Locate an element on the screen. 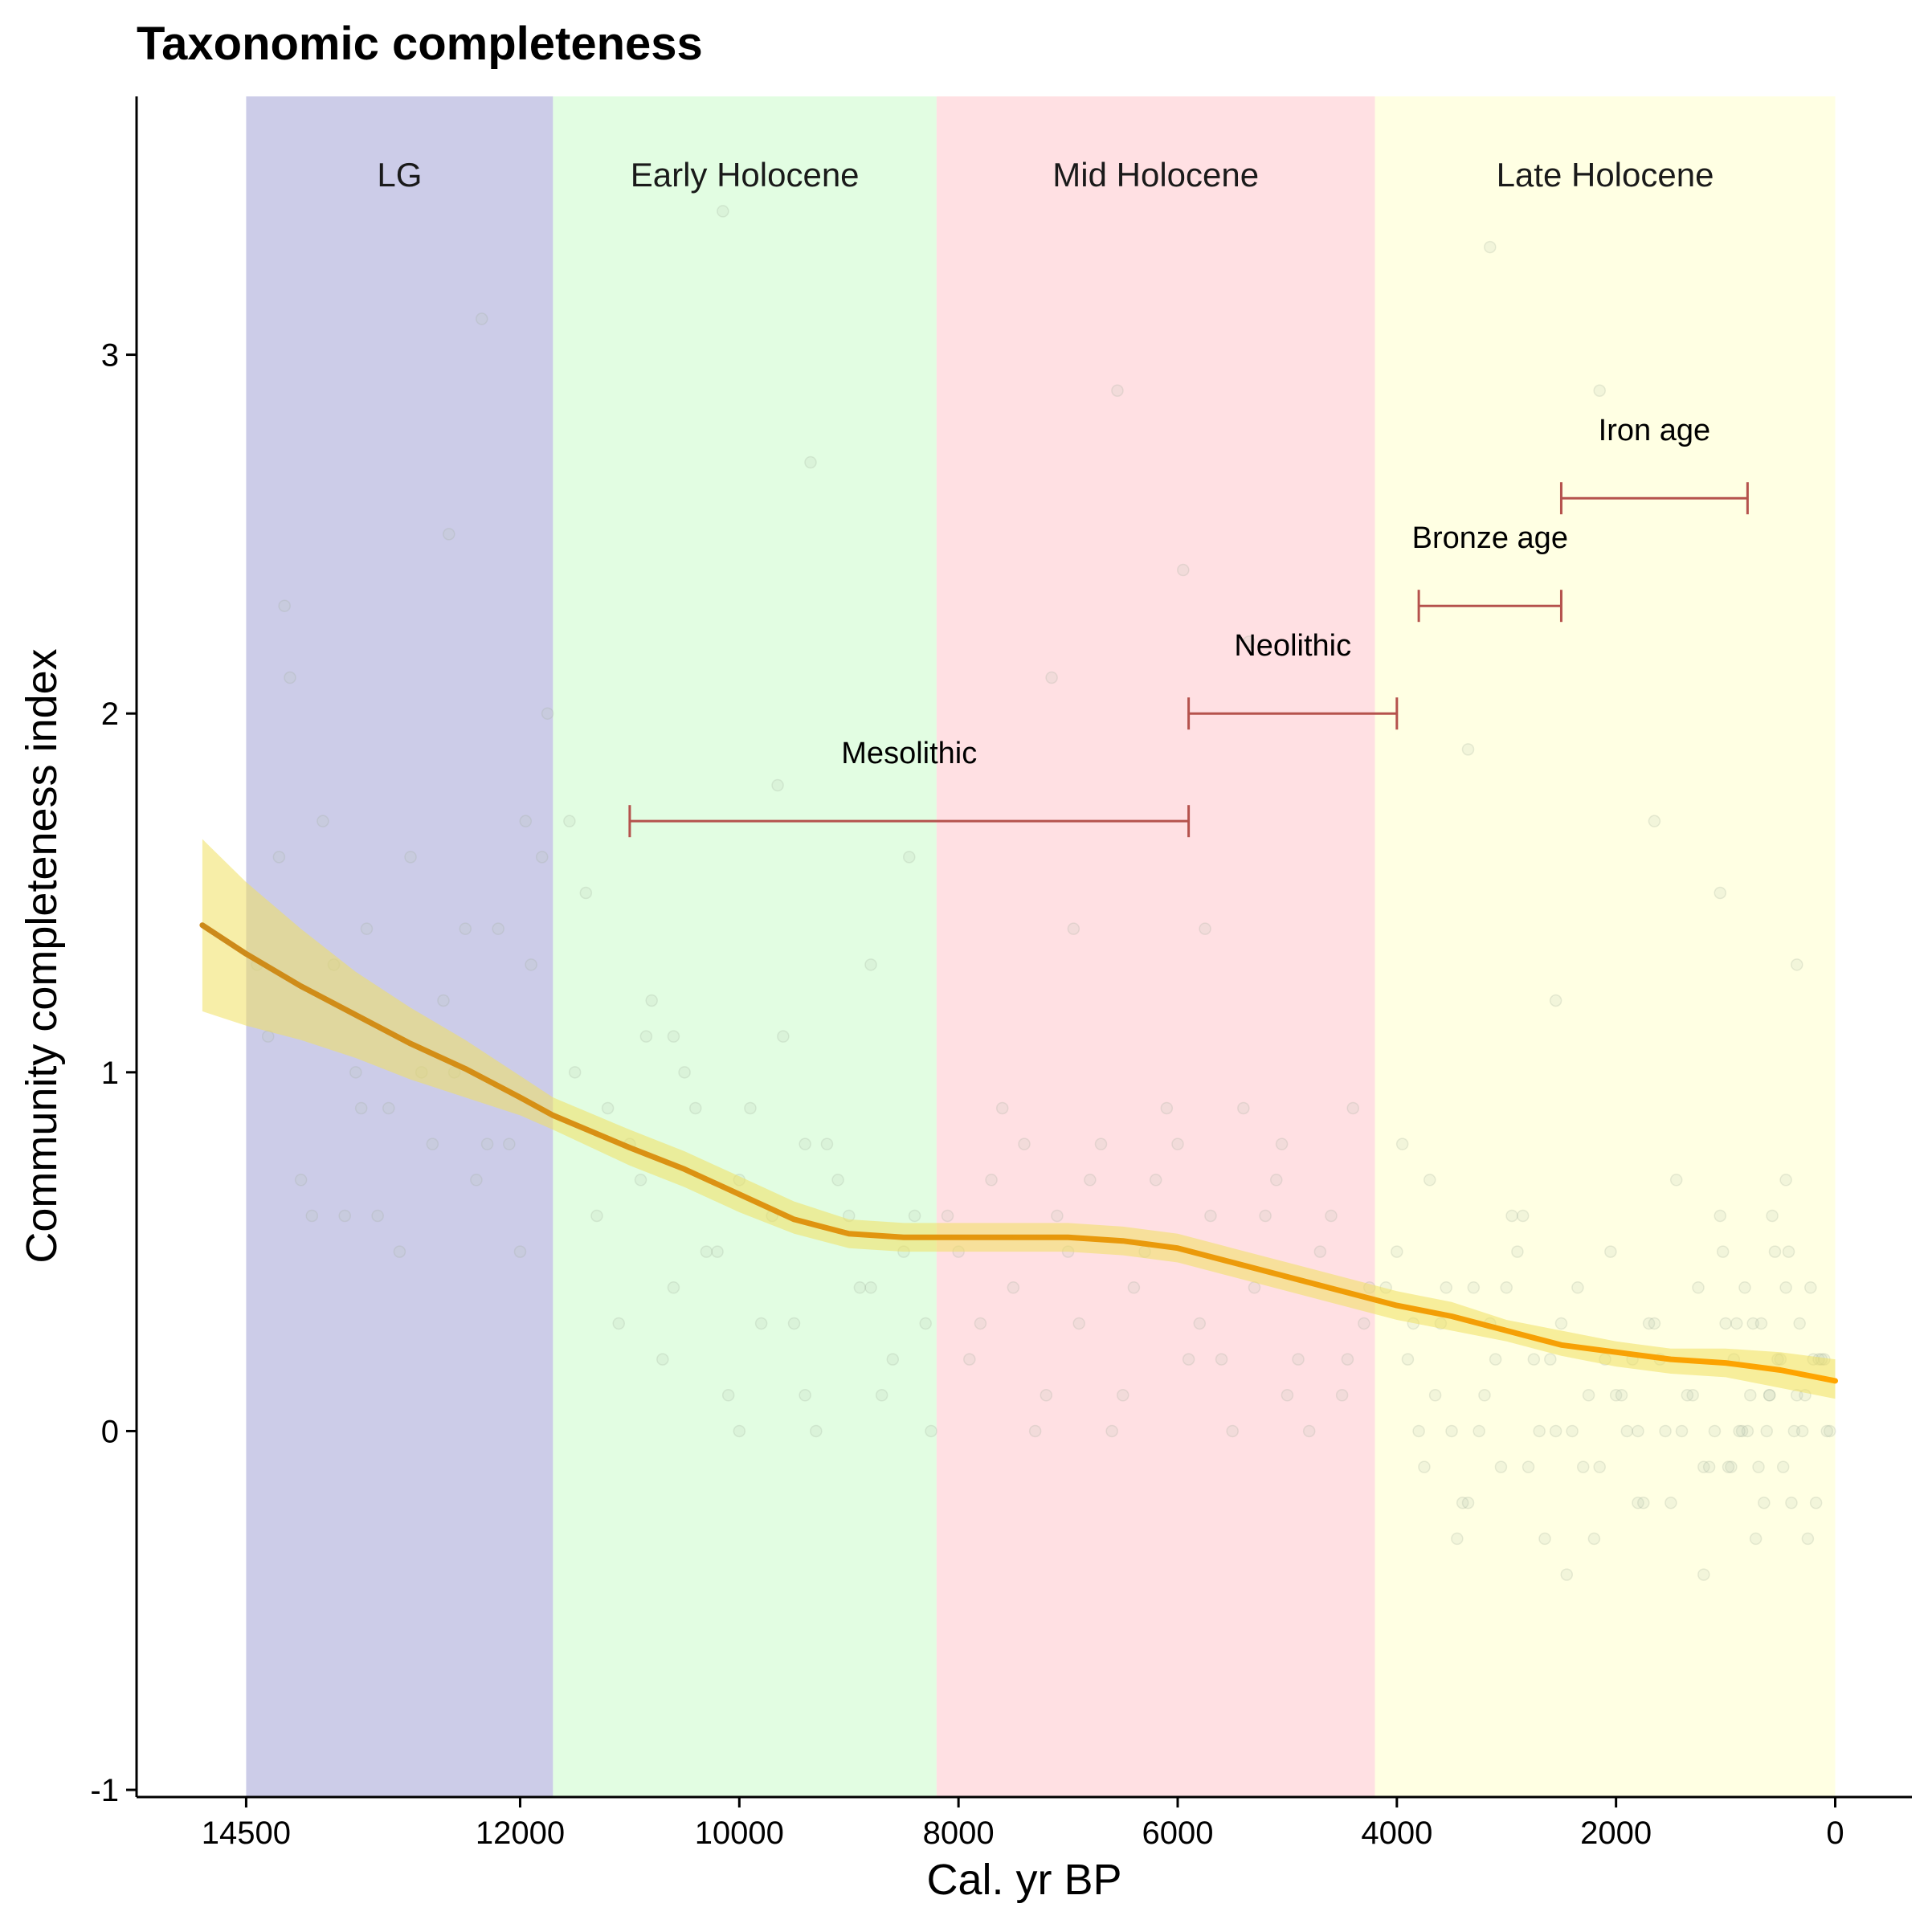 The image size is (1928, 1932). period-label-2: Bronze age is located at coordinates (1490, 538).